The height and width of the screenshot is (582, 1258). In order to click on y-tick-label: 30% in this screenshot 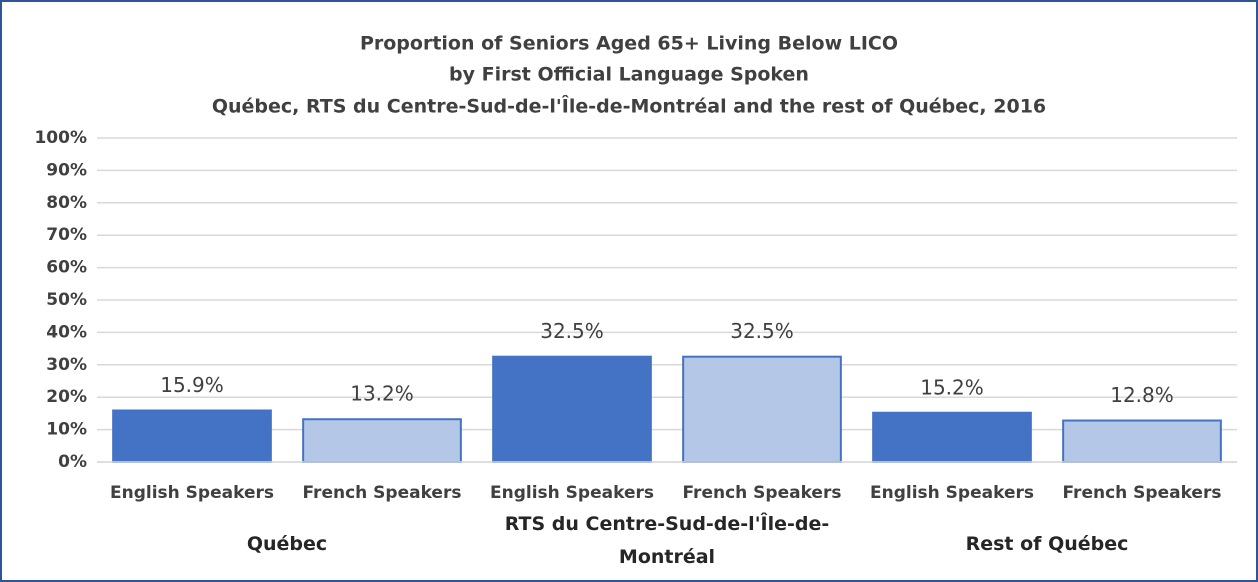, I will do `click(66, 365)`.